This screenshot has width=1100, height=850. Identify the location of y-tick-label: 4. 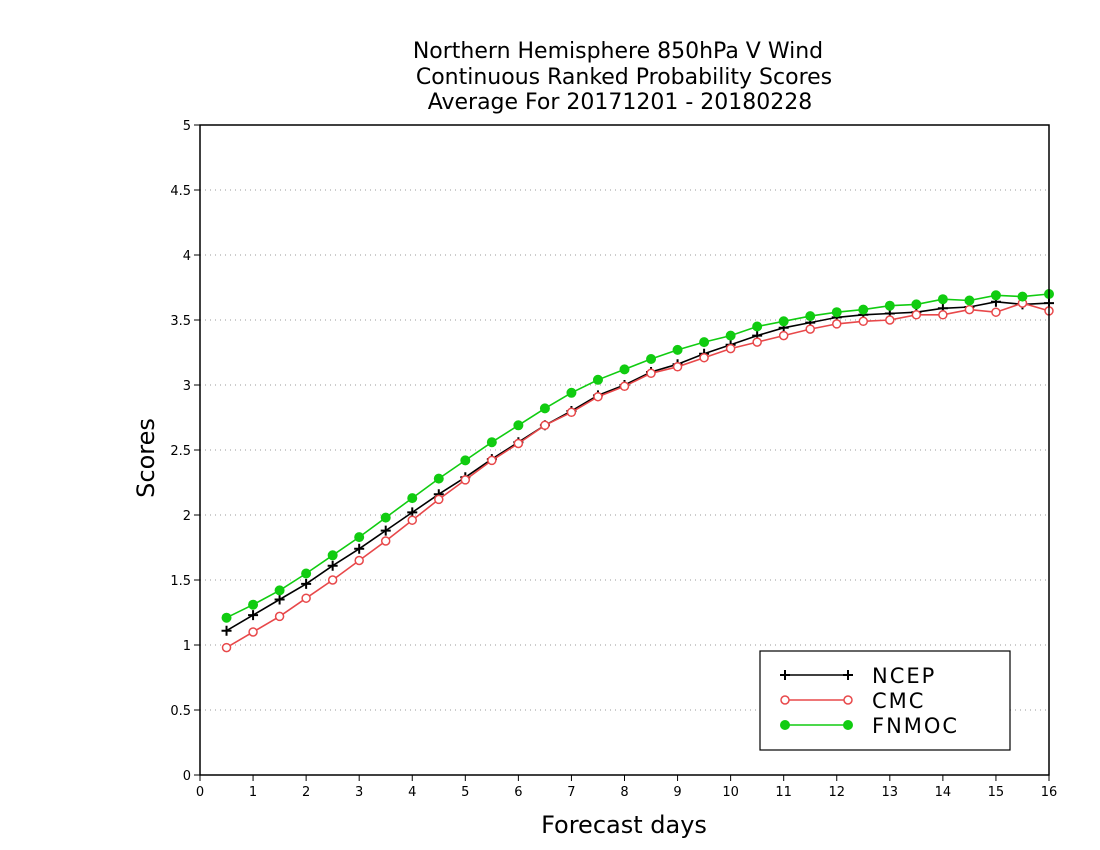
(187, 256).